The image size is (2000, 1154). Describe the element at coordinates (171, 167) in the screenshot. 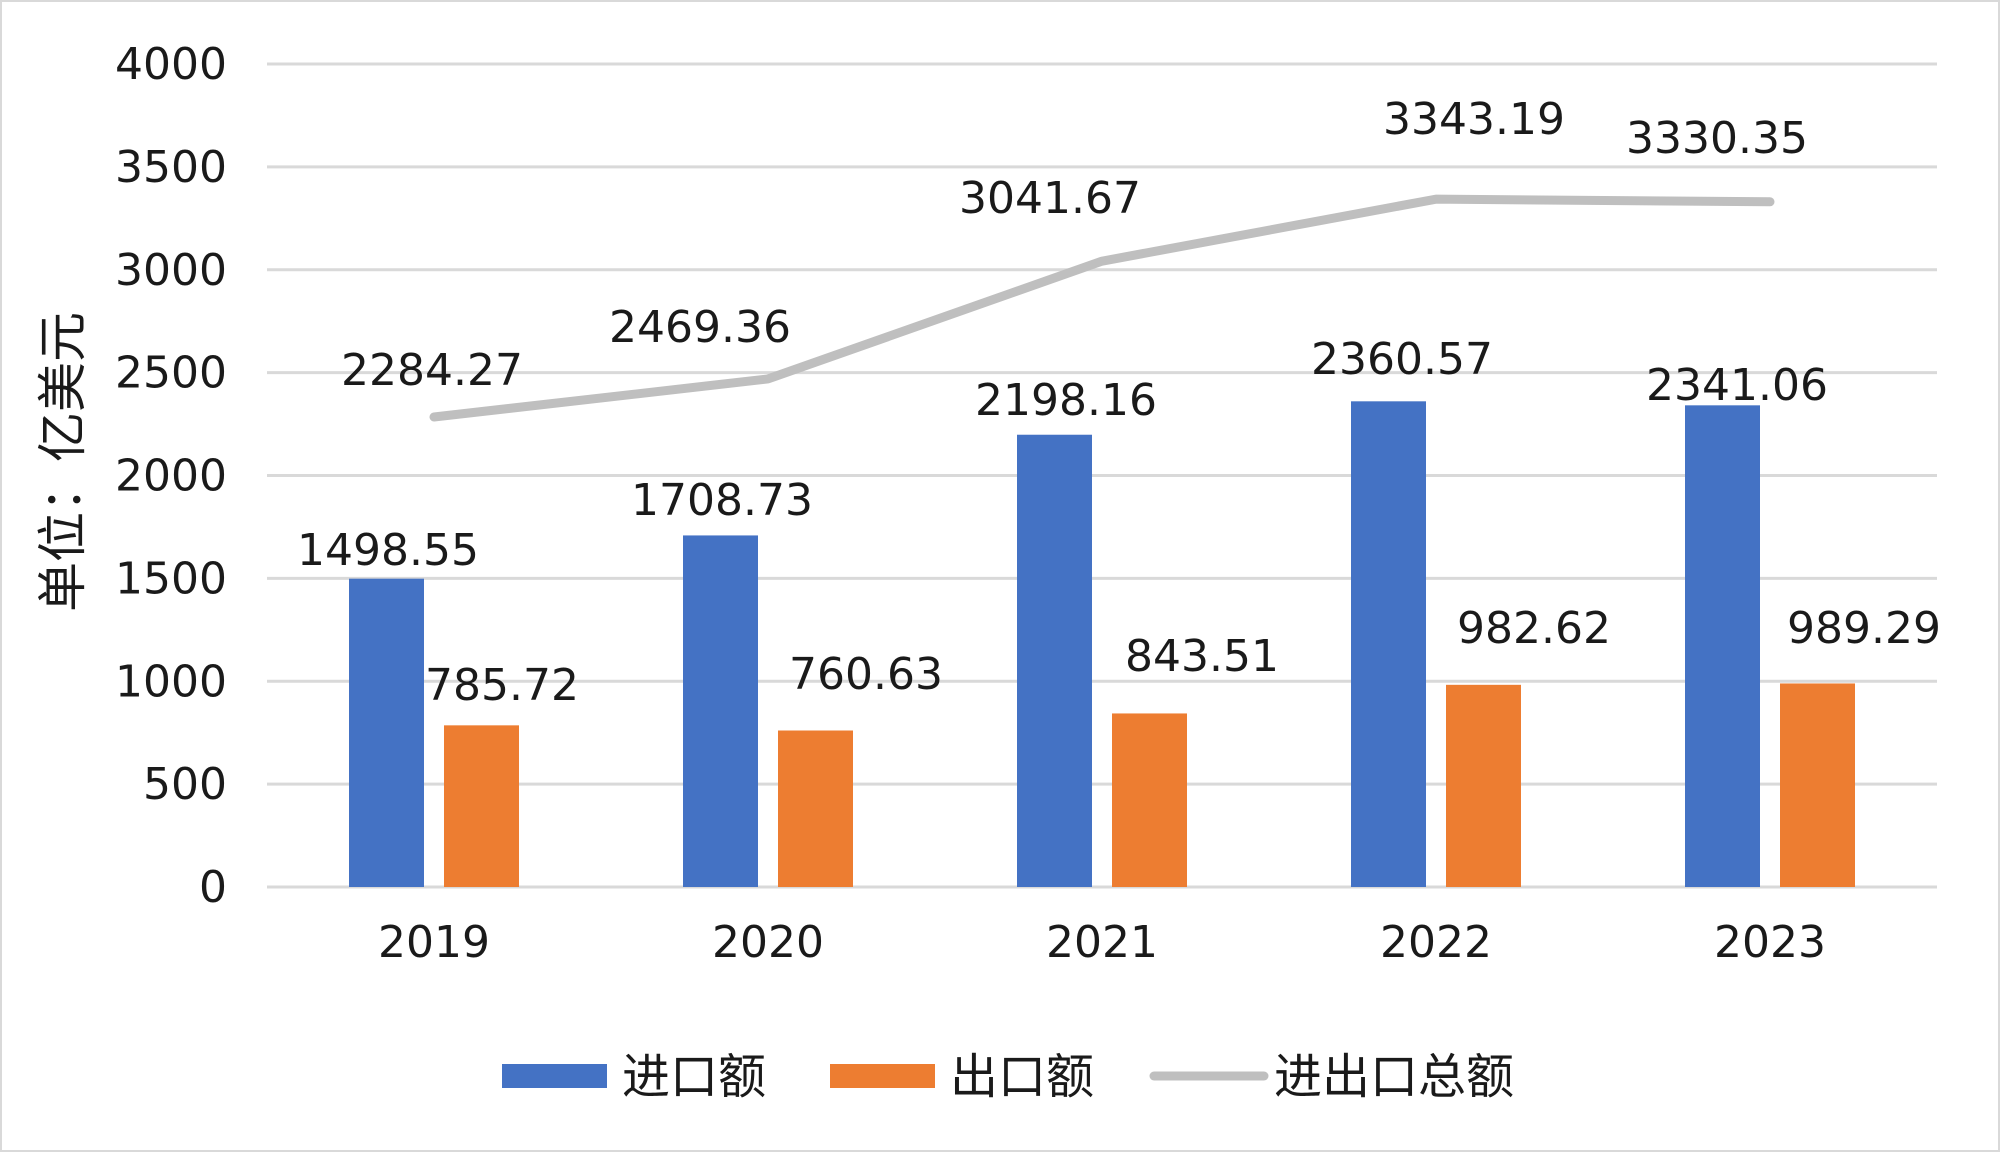

I see `y-tick-label: 3500` at that location.